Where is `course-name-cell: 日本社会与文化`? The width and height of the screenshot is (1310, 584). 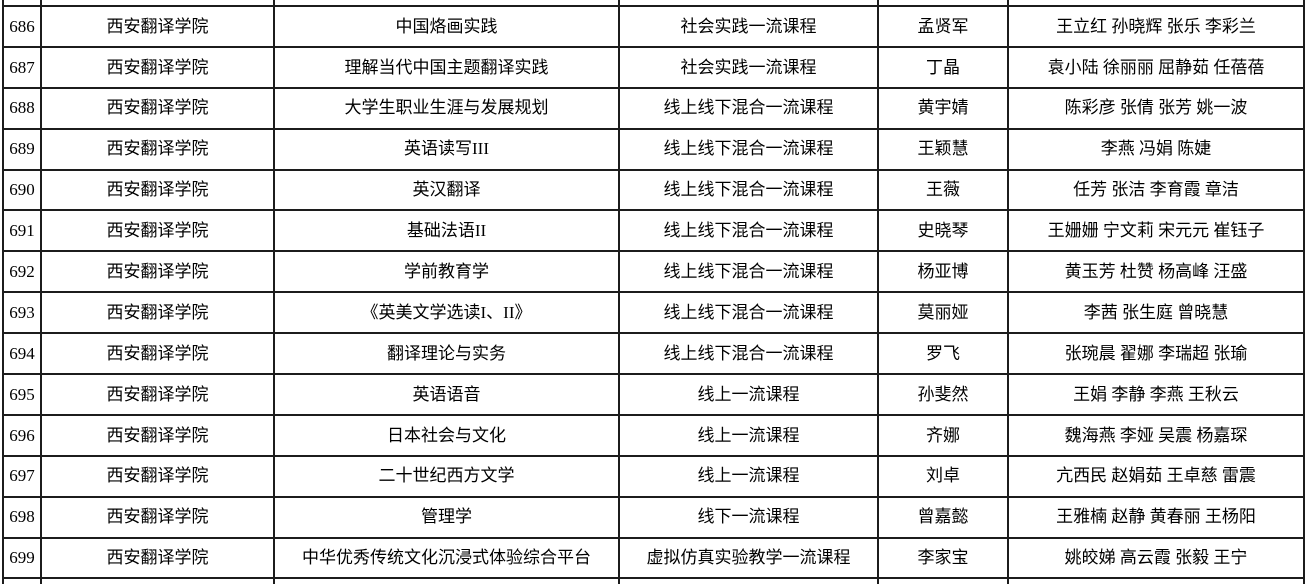 course-name-cell: 日本社会与文化 is located at coordinates (446, 435).